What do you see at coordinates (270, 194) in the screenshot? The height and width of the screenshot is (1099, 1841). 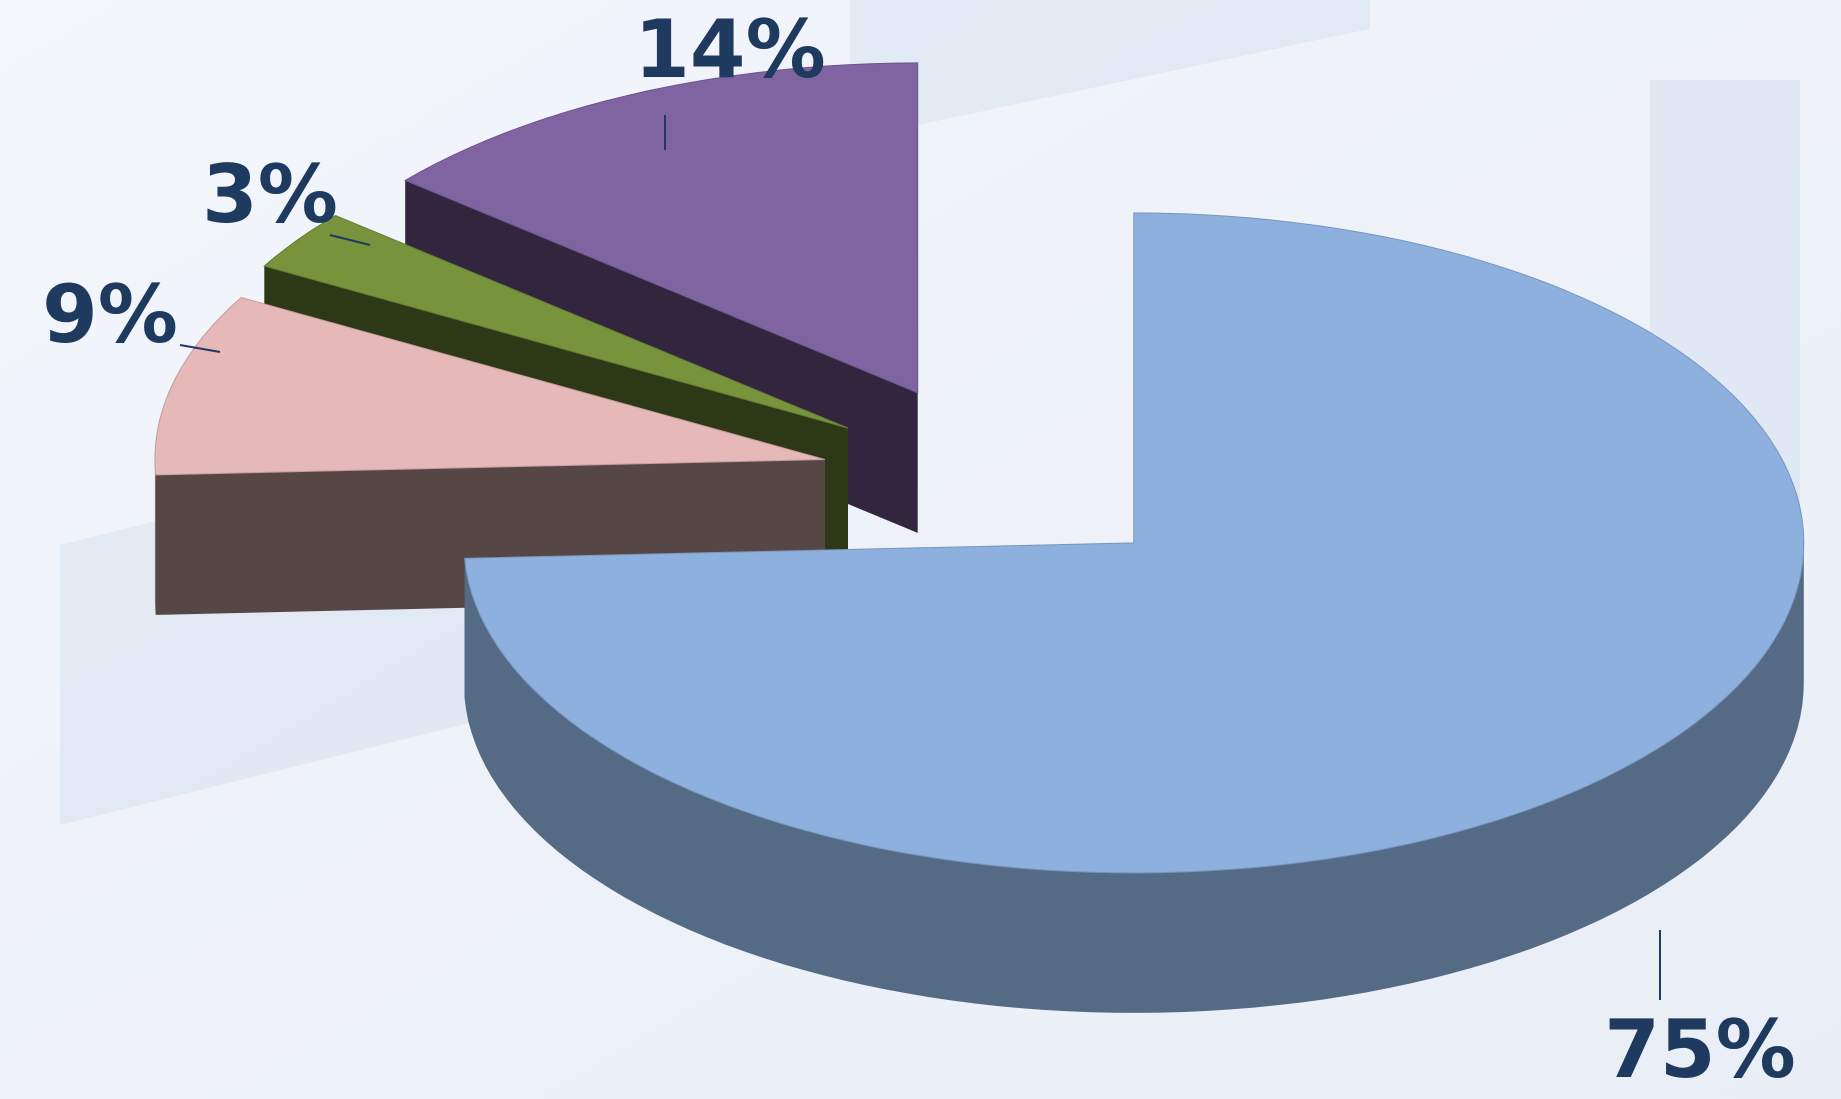 I see `data-label: 3%` at bounding box center [270, 194].